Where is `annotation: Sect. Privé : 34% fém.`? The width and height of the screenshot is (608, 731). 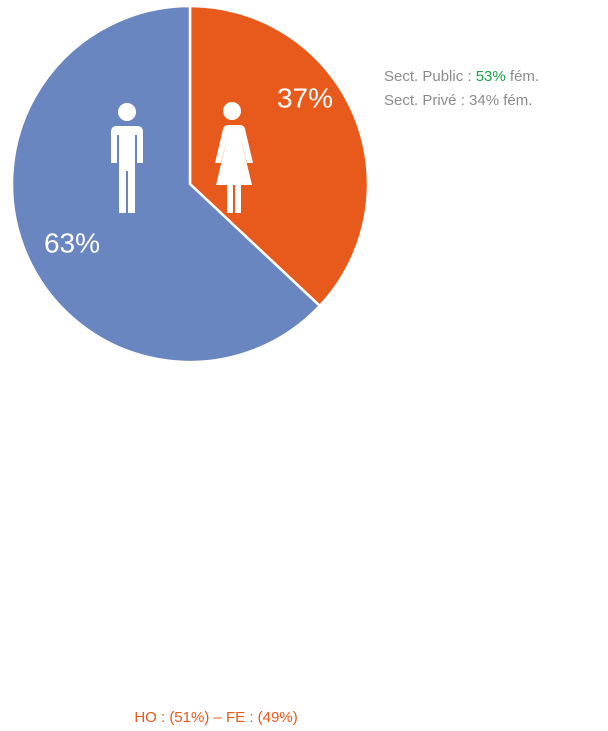 annotation: Sect. Privé : 34% fém. is located at coordinates (458, 100).